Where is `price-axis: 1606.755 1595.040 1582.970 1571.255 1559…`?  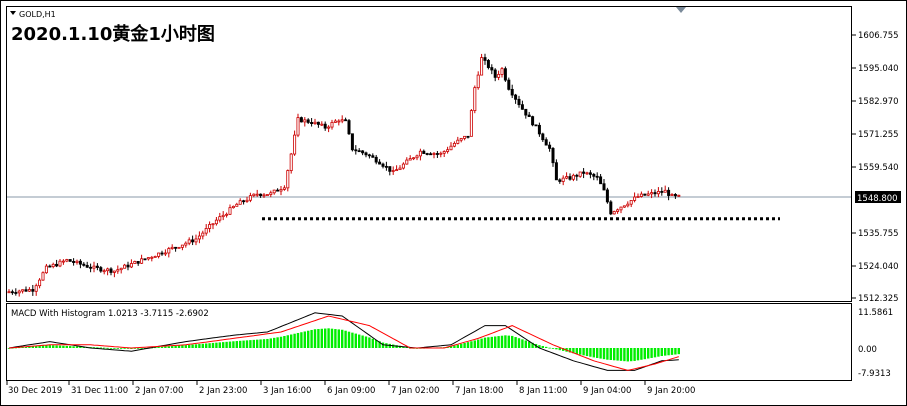 price-axis: 1606.755 1595.040 1582.970 1571.255 1559… is located at coordinates (878, 167).